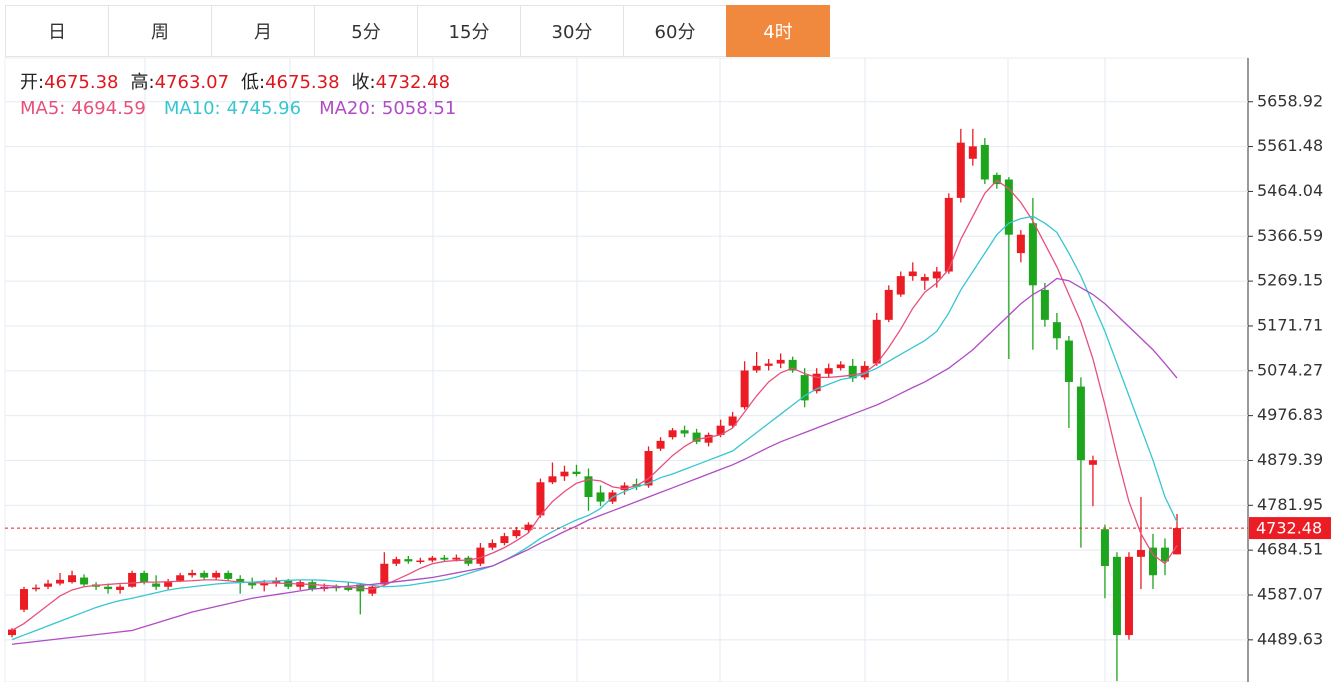 The width and height of the screenshot is (1332, 682). I want to click on period-tab: 日, so click(57, 31).